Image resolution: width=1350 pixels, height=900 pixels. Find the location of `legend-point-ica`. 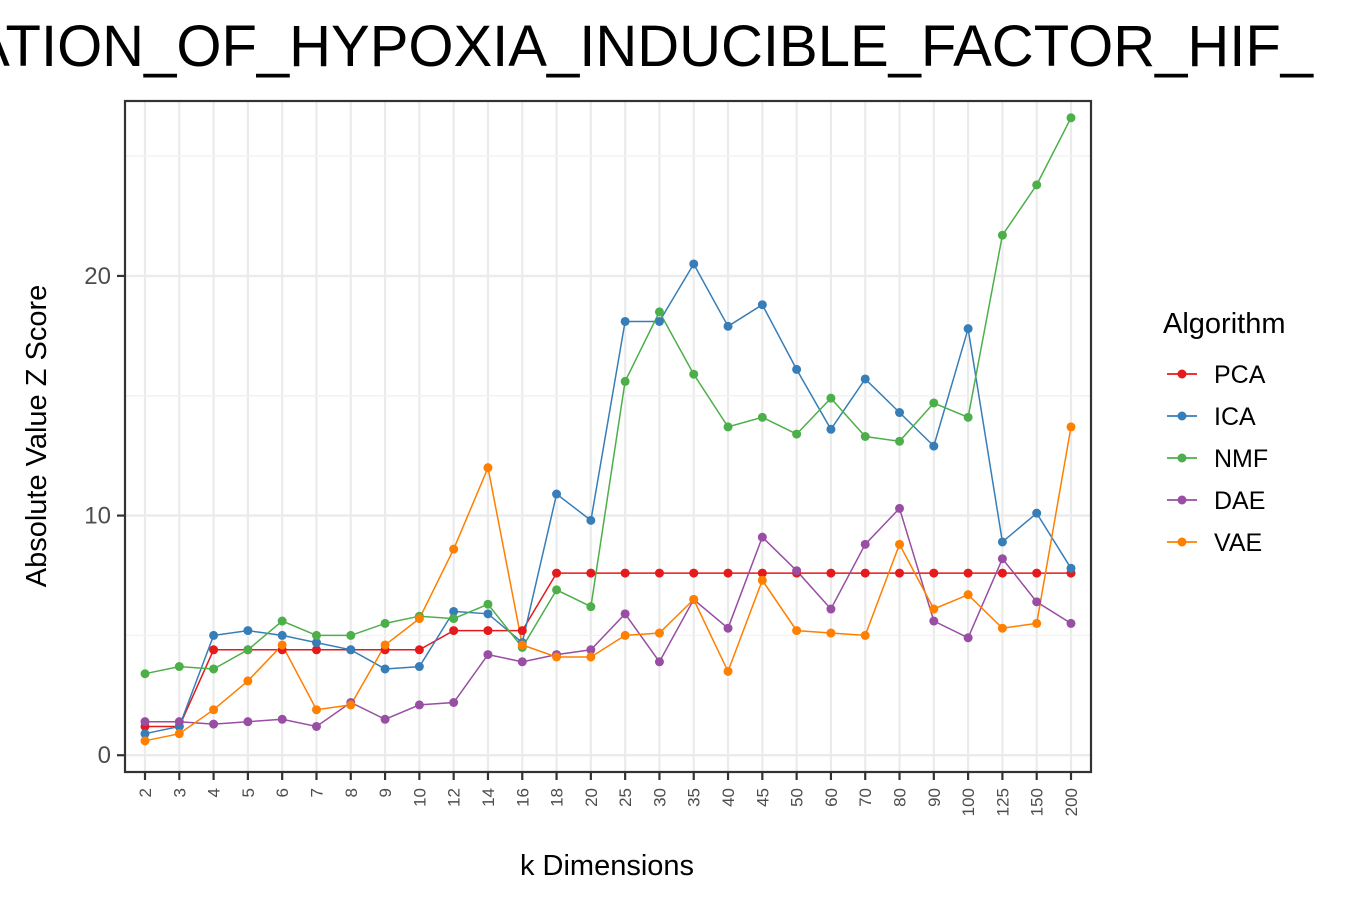

legend-point-ica is located at coordinates (1182, 416).